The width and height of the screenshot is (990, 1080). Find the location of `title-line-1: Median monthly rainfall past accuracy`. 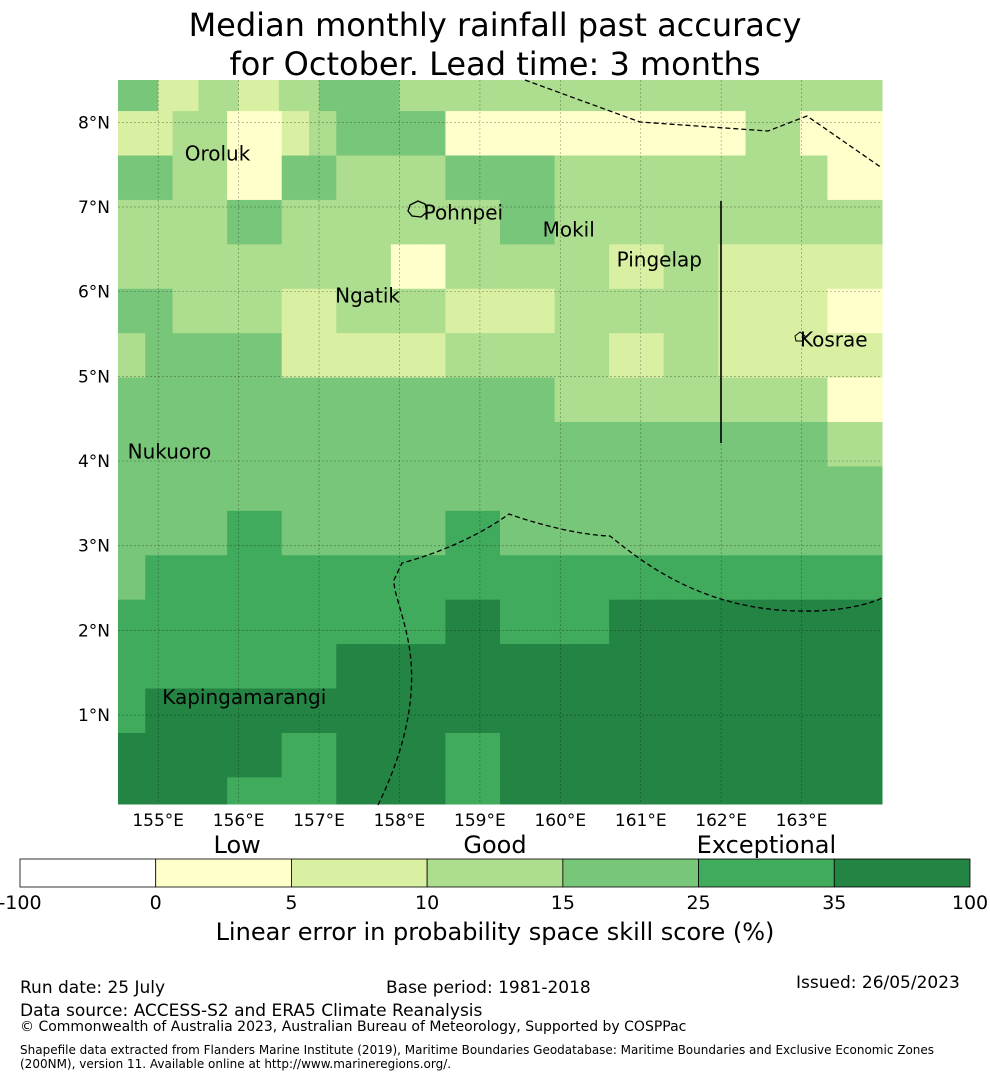

title-line-1: Median monthly rainfall past accuracy is located at coordinates (495, 25).